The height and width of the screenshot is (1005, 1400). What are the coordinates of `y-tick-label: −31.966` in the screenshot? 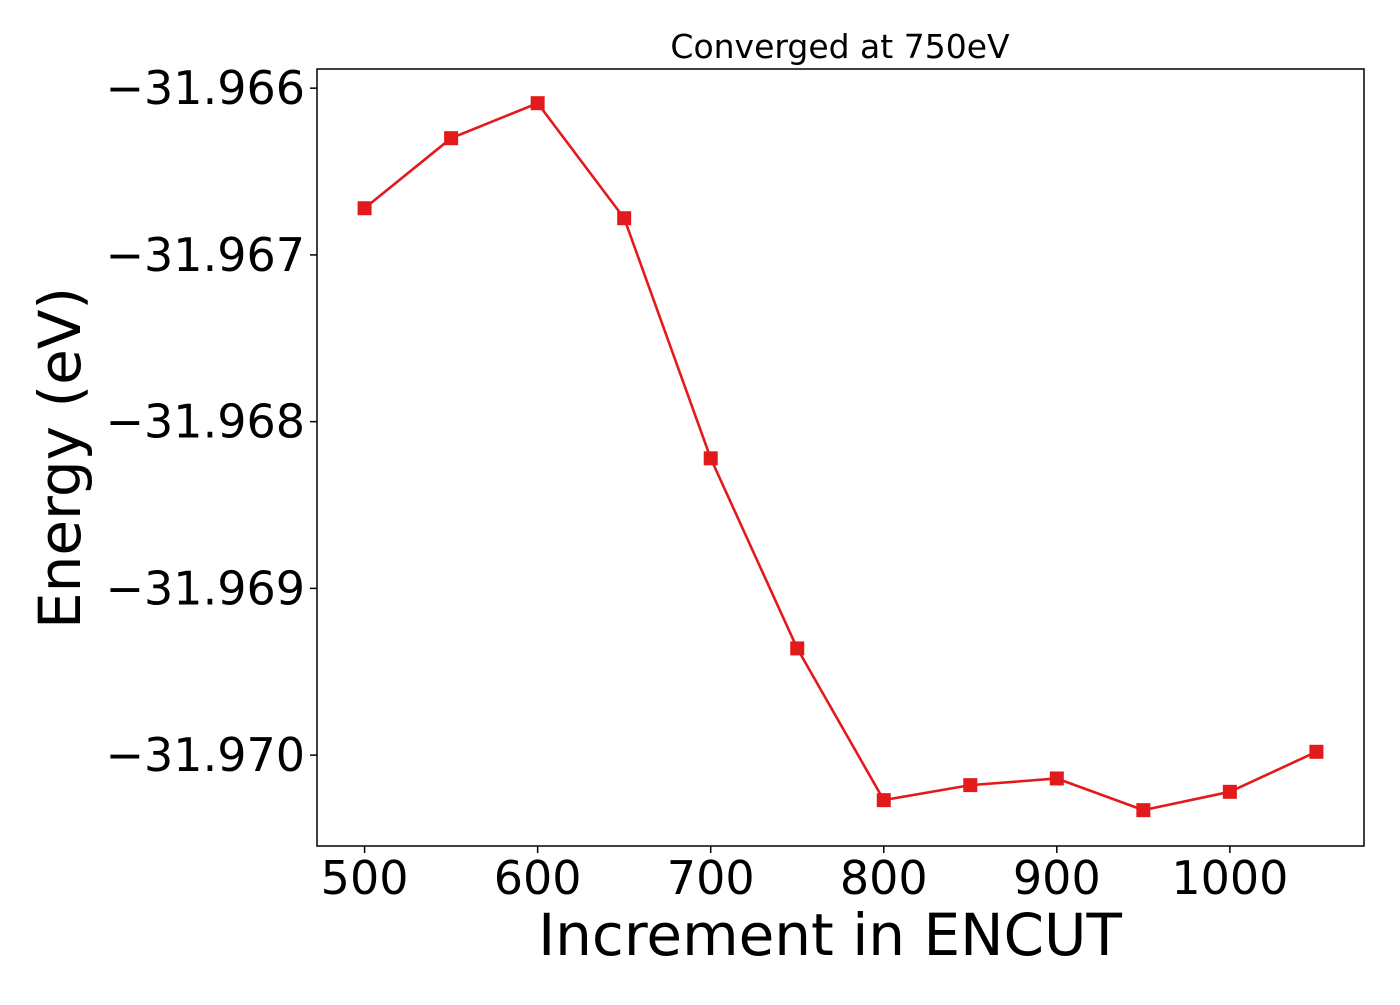 It's located at (206, 88).